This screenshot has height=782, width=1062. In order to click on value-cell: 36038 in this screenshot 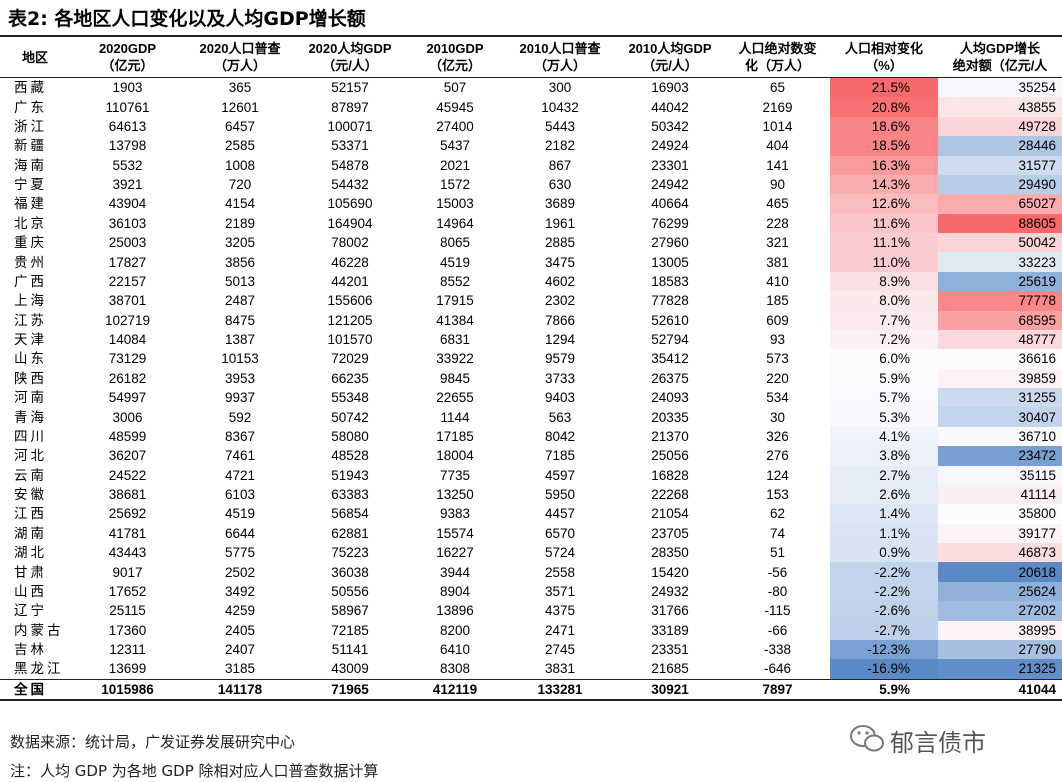, I will do `click(350, 572)`.